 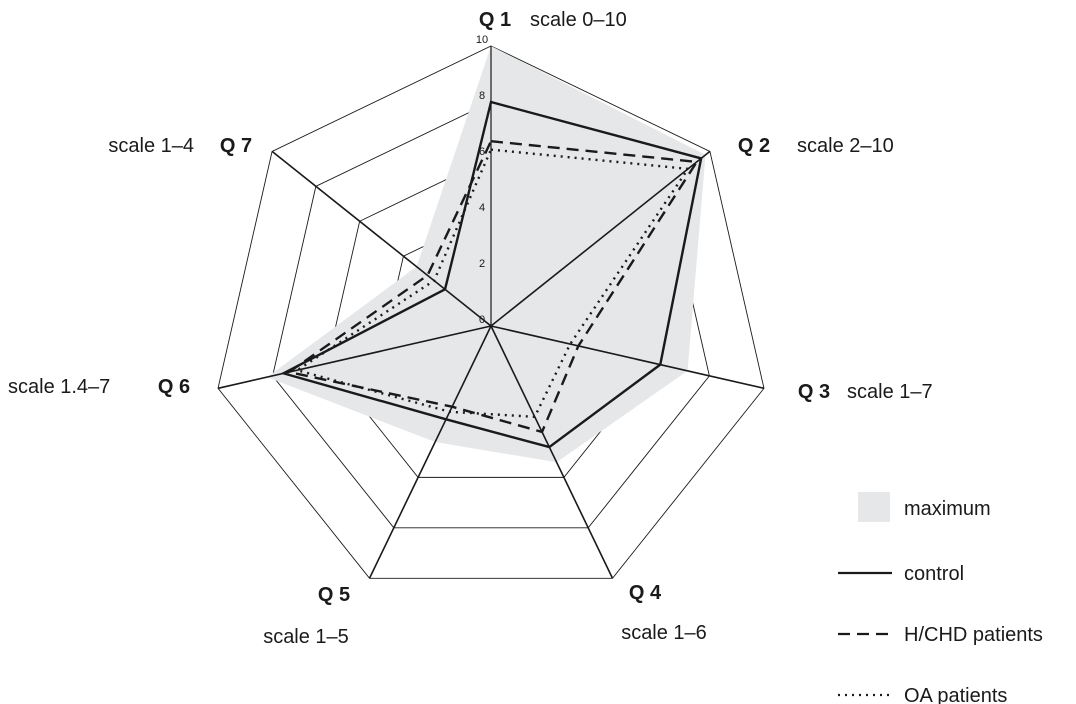 I want to click on axis-label-q-2: Q 2, so click(x=754, y=146).